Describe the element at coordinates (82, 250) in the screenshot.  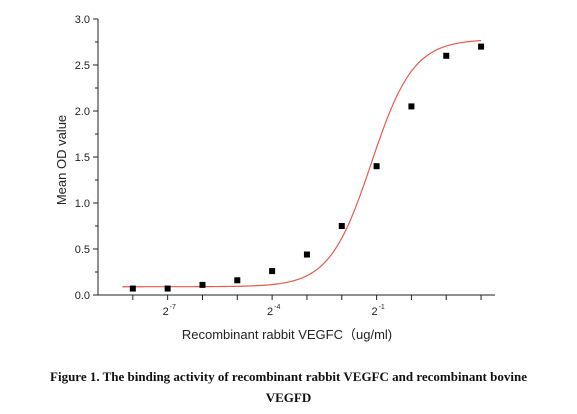
I see `y-tick-label: 0.5` at that location.